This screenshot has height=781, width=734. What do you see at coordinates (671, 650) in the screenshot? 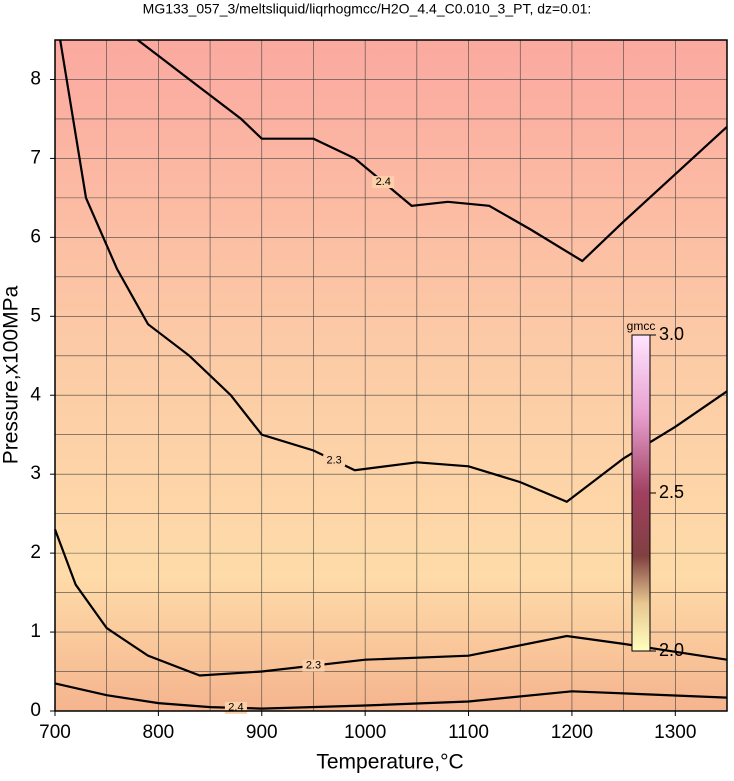
I see `colorbar-tick-label: 2.0` at bounding box center [671, 650].